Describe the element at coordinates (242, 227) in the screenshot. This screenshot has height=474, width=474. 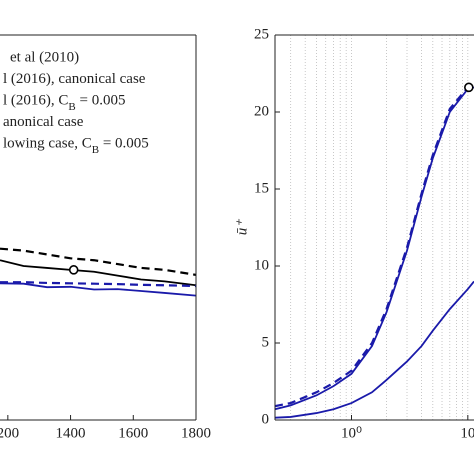
I see `y-axis-label: ū⁺` at that location.